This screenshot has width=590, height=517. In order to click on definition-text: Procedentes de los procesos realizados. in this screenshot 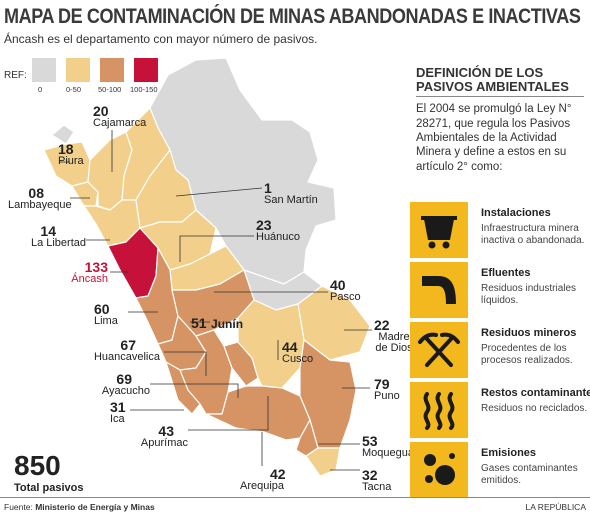, I will do `click(527, 355)`.